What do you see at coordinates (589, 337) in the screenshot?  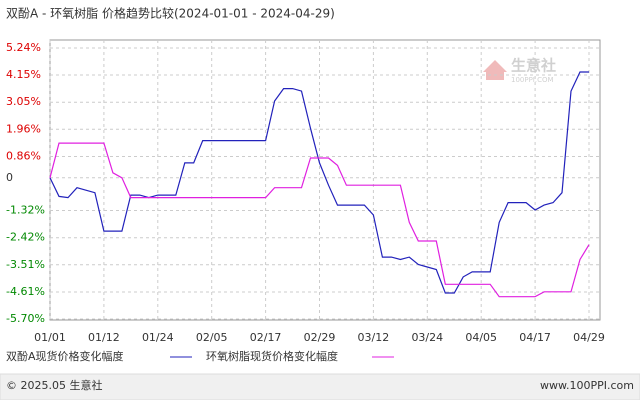 I see `x-tick-label: 04/29` at bounding box center [589, 337].